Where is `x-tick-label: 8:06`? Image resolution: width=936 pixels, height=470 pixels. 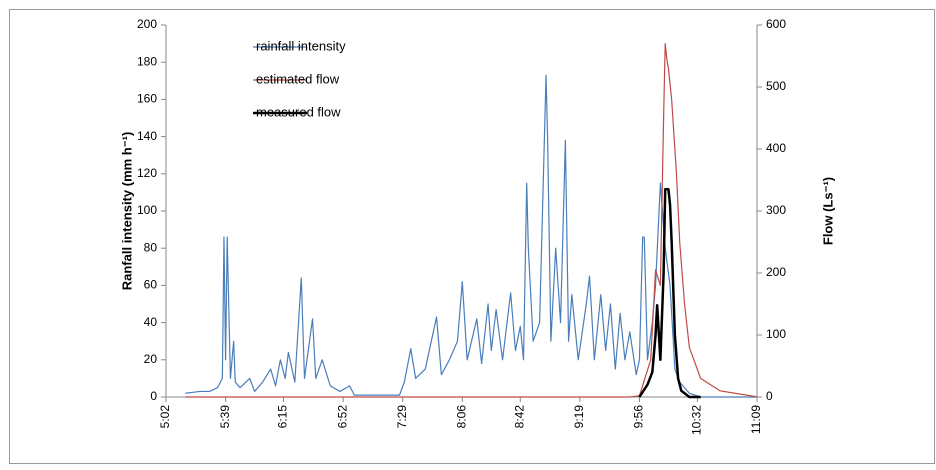 x-tick-label: 8:06 is located at coordinates (461, 417).